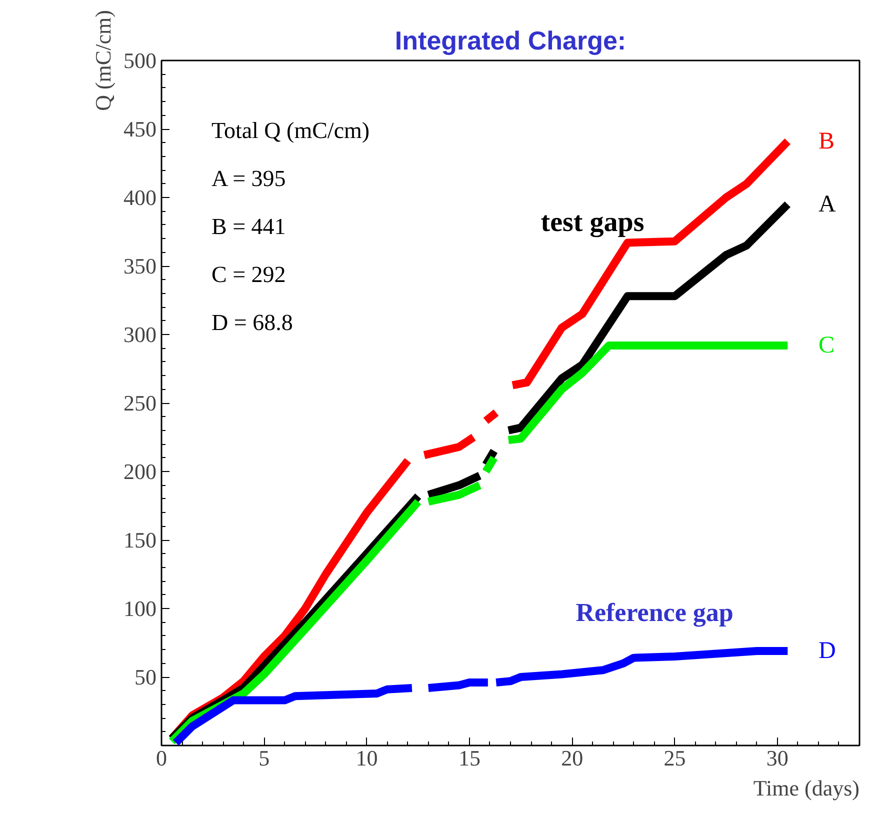 The height and width of the screenshot is (817, 871). Describe the element at coordinates (827, 651) in the screenshot. I see `series-label: D` at that location.